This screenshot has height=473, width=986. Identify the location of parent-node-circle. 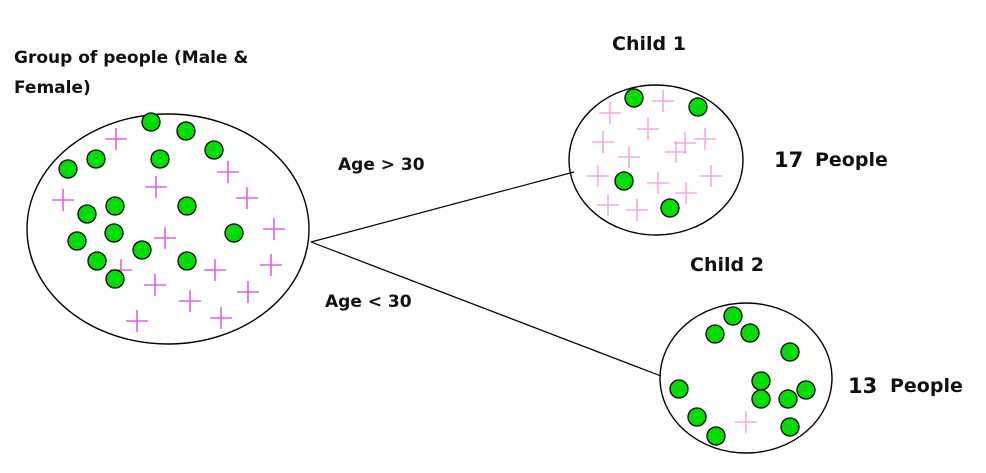
(168, 229).